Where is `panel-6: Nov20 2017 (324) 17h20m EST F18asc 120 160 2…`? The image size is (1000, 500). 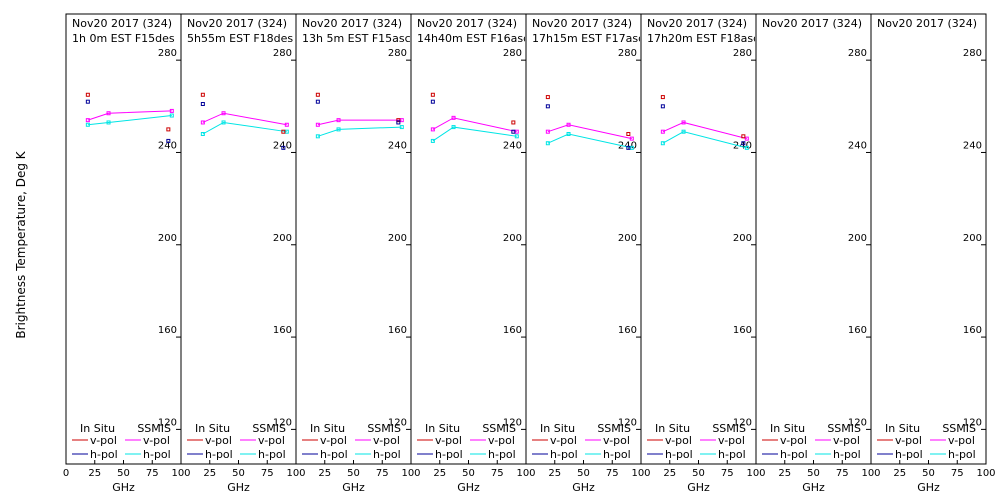
panel-6: Nov20 2017 (324) 17h20m EST F18asc 120 160 2… is located at coordinates (703, 253).